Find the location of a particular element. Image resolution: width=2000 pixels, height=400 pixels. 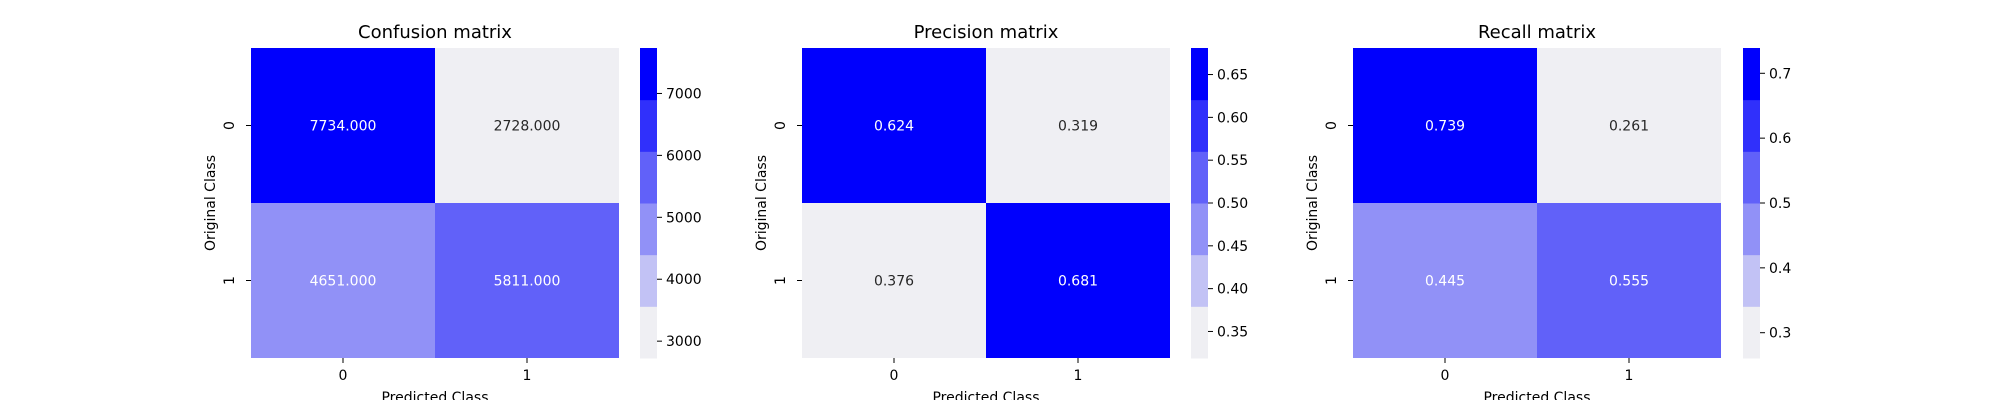

cell-value-label: 5811.000 is located at coordinates (527, 282).